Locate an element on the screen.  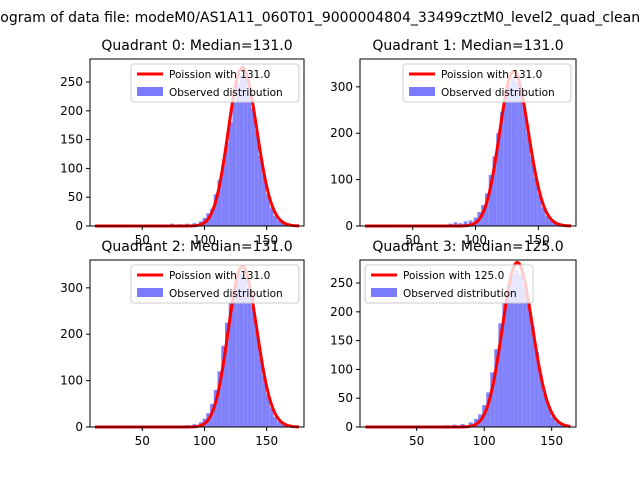
quadrant-title: Quadrant 2: Median=131.0 is located at coordinates (196, 247).